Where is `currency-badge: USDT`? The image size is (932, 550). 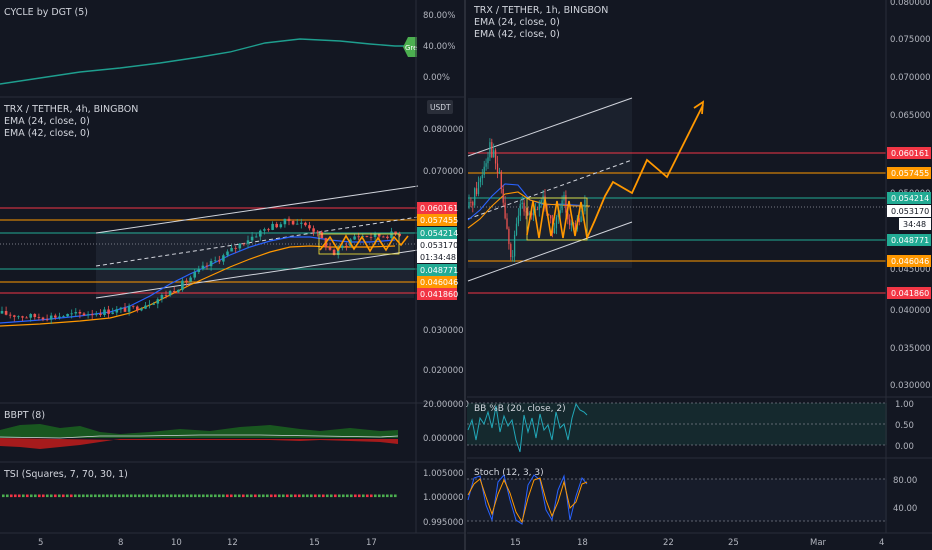
currency-badge: USDT is located at coordinates (440, 107).